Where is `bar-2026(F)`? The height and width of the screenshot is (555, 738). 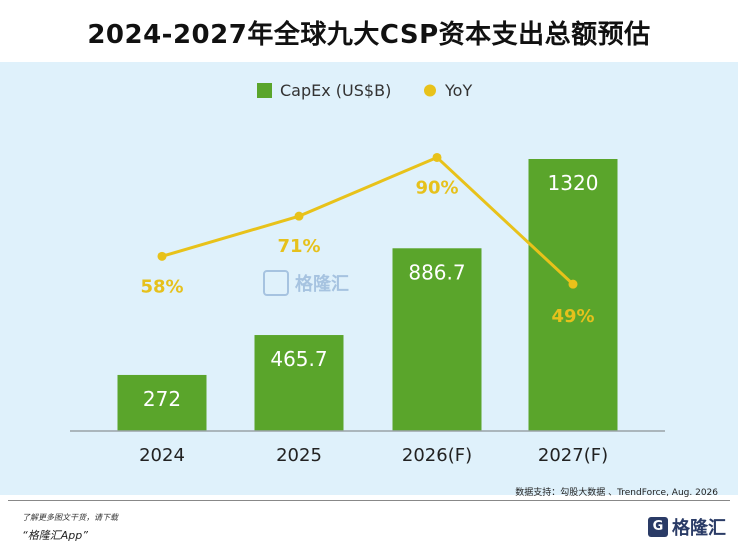 bar-2026(F) is located at coordinates (437, 339).